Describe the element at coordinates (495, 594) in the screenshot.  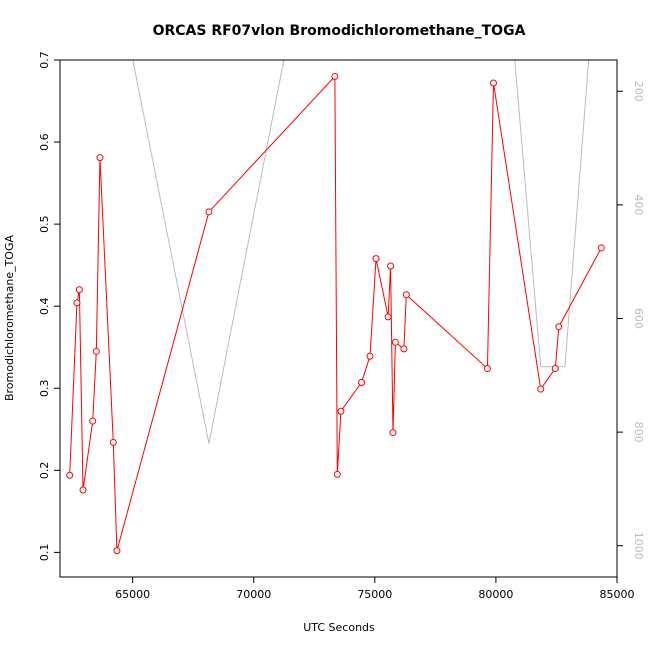
I see `x-tick-label: 80000` at that location.